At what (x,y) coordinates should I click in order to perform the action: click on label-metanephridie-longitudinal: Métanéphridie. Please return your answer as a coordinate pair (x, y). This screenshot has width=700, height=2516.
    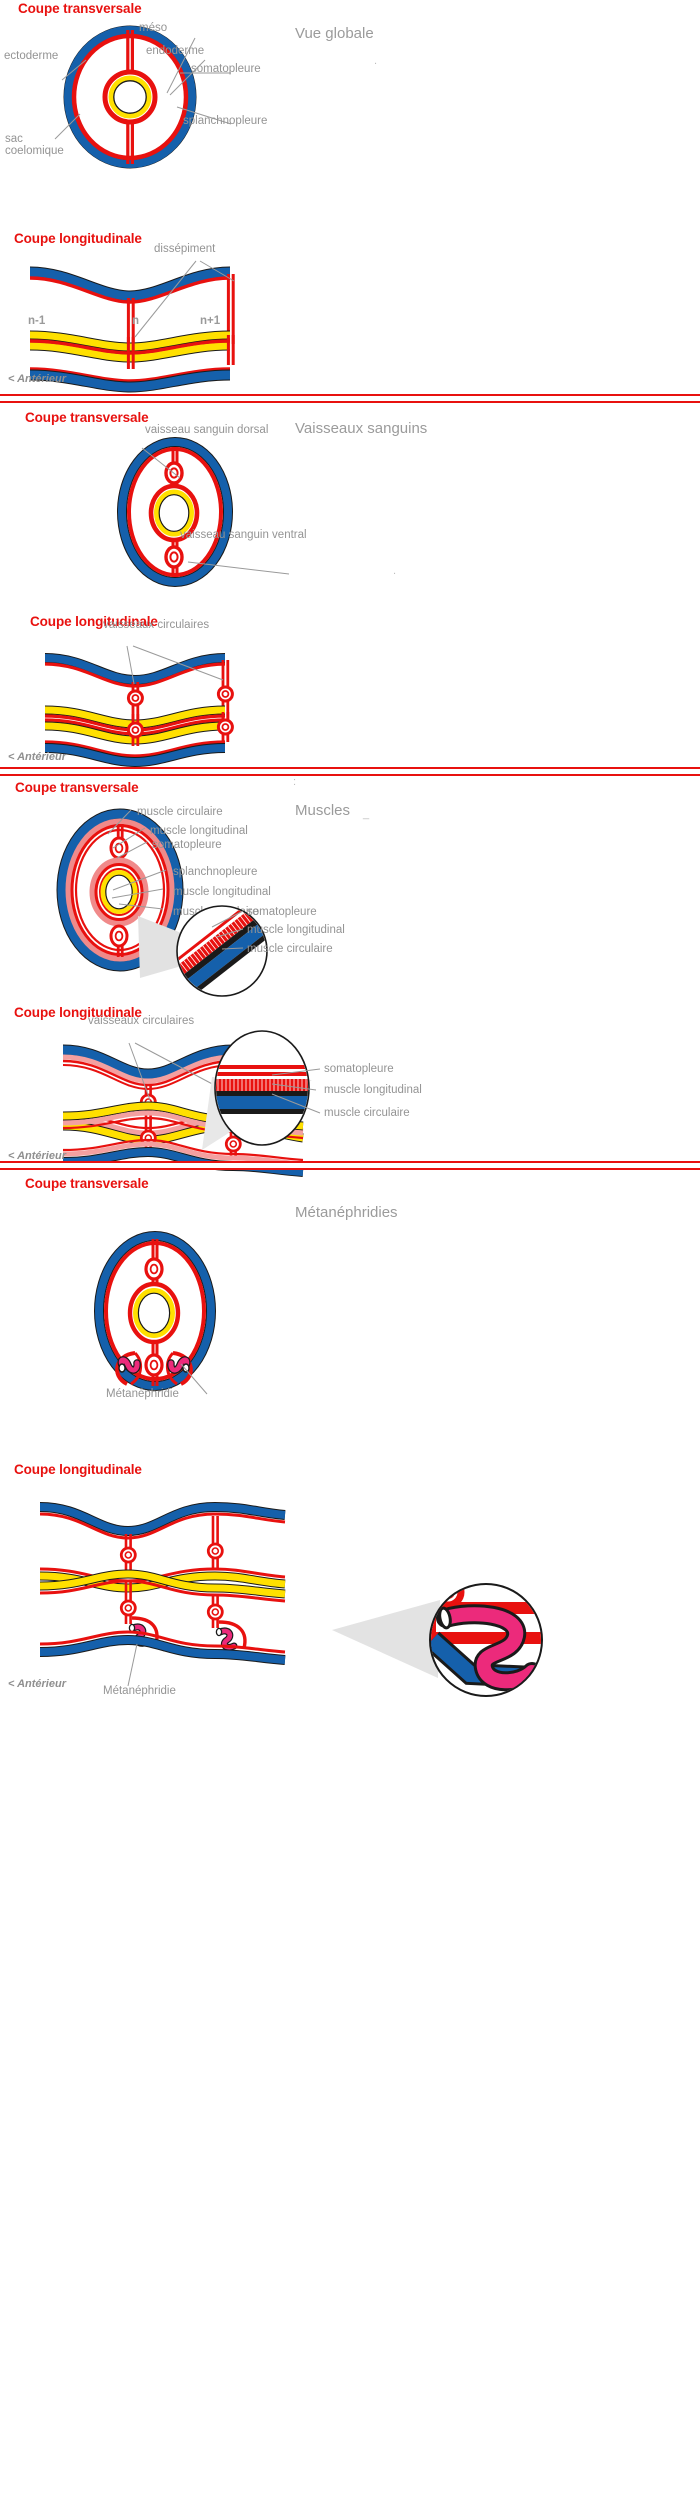
    Looking at the image, I should click on (139, 1691).